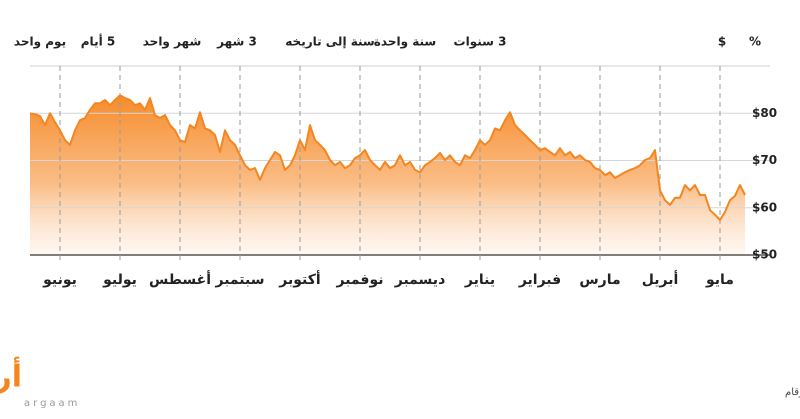 The height and width of the screenshot is (419, 800). I want to click on y-tick-label: $50, so click(764, 255).